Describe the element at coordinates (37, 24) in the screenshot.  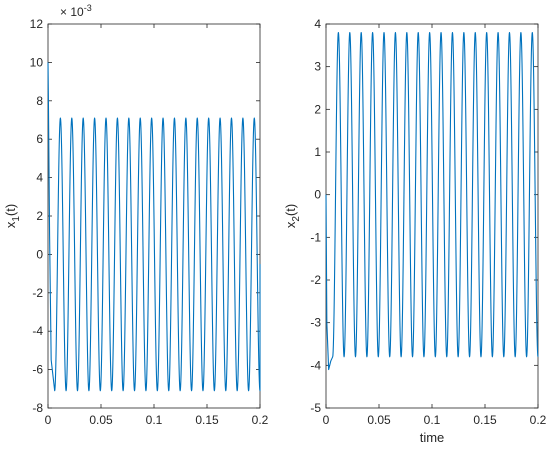
I see `y-tick-label: 12` at that location.